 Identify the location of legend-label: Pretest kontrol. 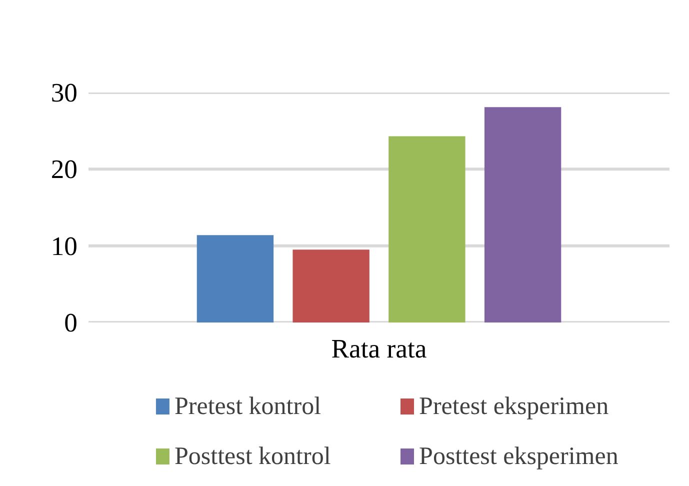
(248, 406).